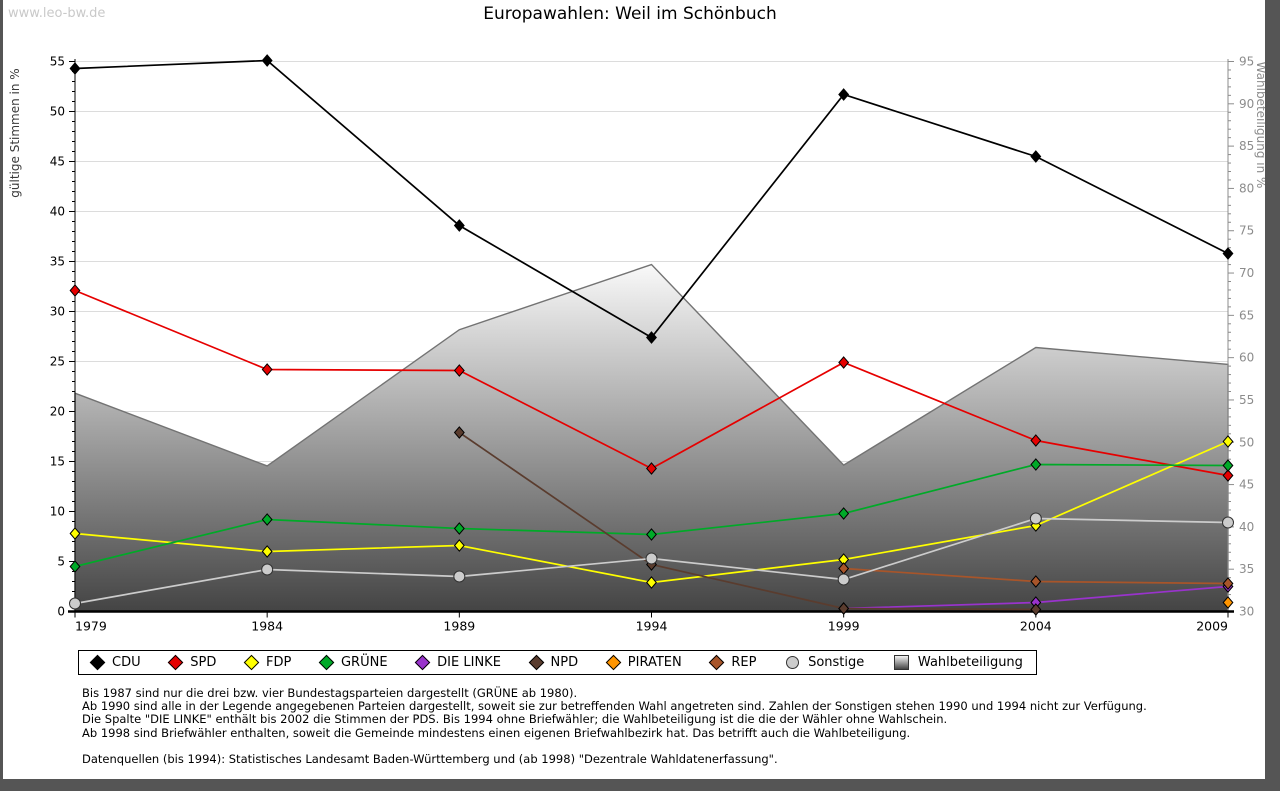 This screenshot has height=791, width=1280. I want to click on piraten-marker-icon, so click(613, 662).